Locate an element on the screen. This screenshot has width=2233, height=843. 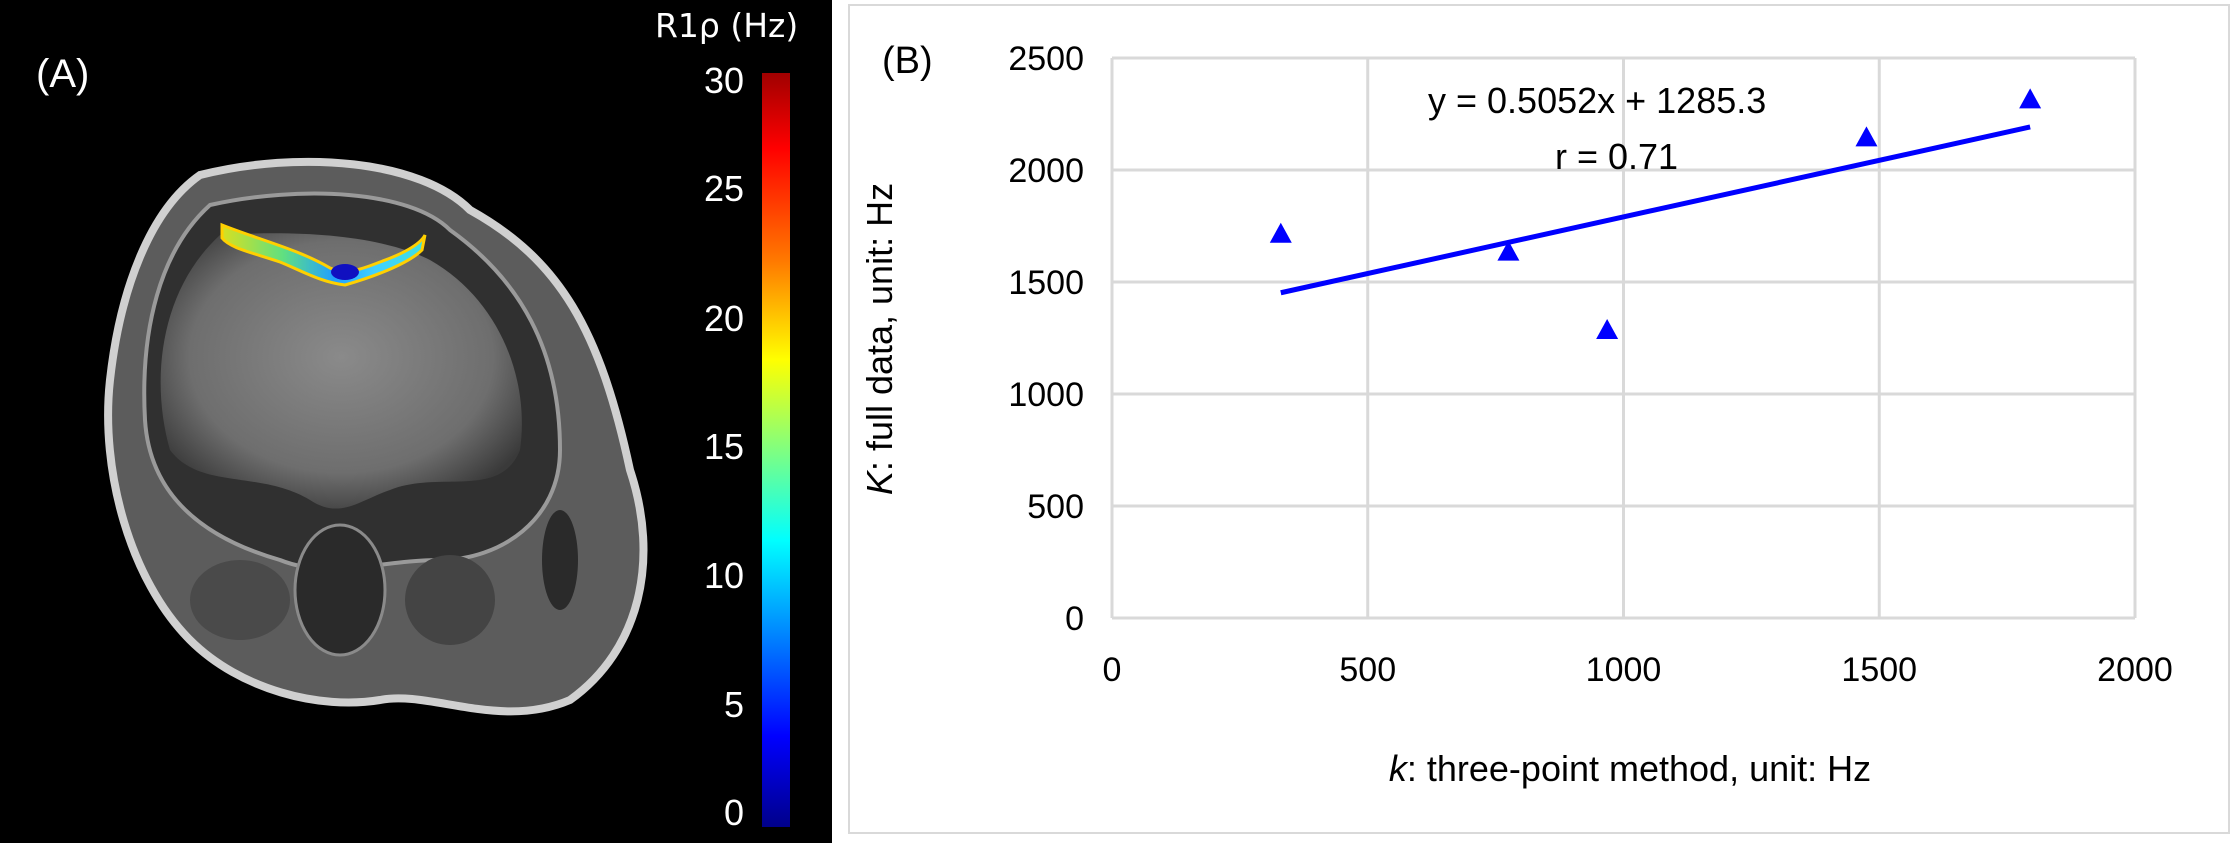
colorbar-tick: 20 is located at coordinates (723, 318).